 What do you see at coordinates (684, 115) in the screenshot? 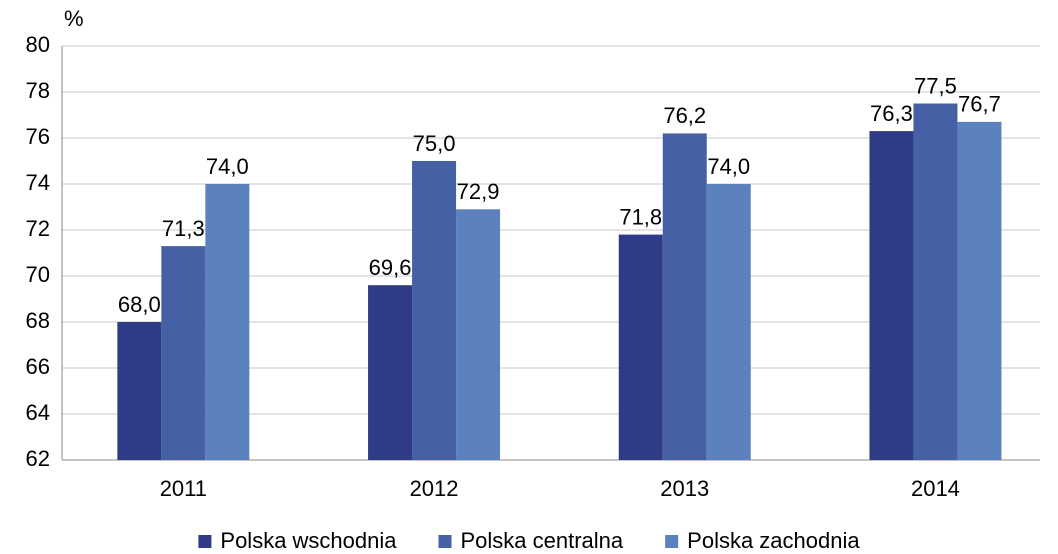
I see `value-label: 76,2` at bounding box center [684, 115].